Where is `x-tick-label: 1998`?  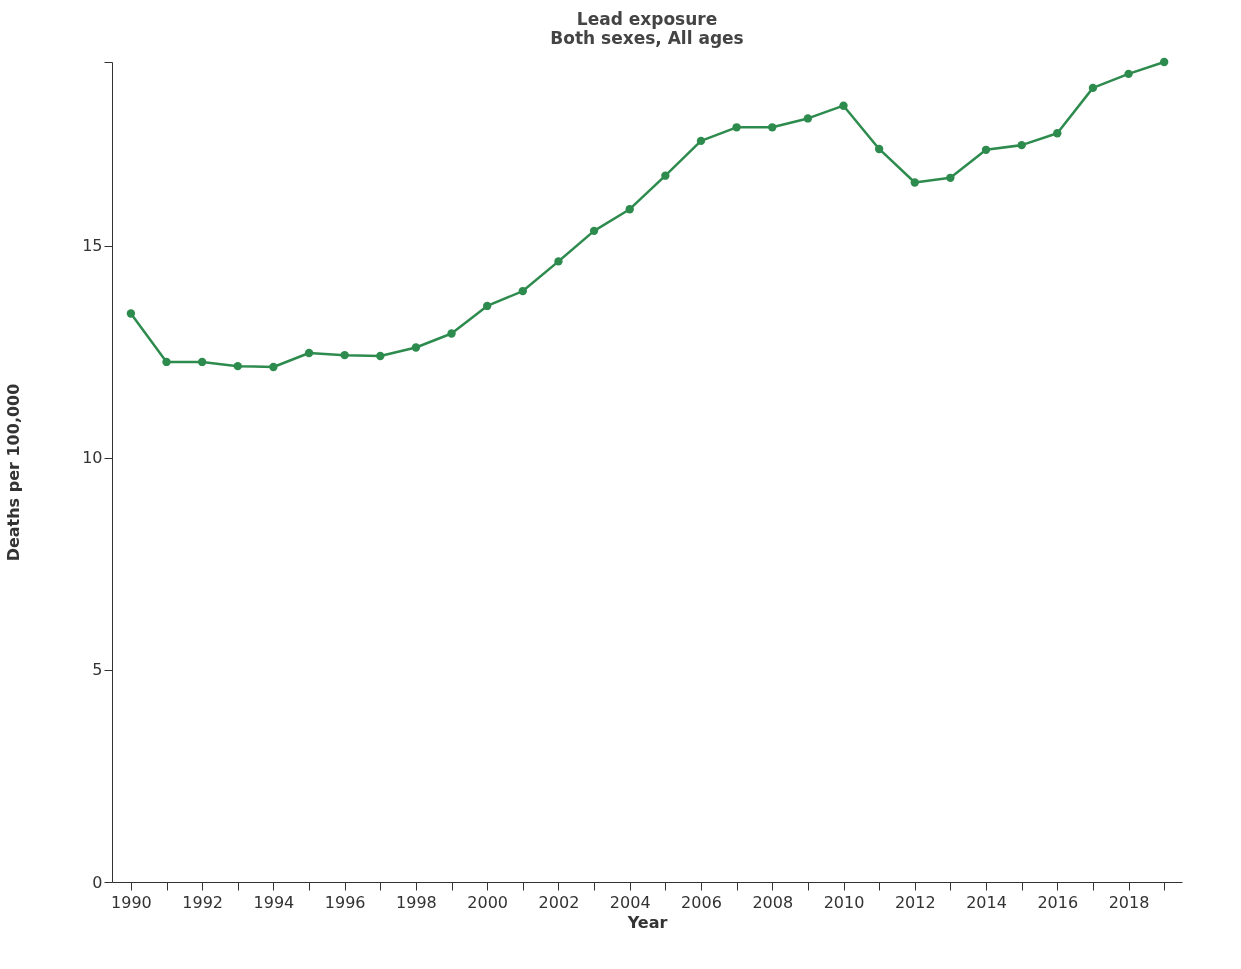
x-tick-label: 1998 is located at coordinates (416, 902).